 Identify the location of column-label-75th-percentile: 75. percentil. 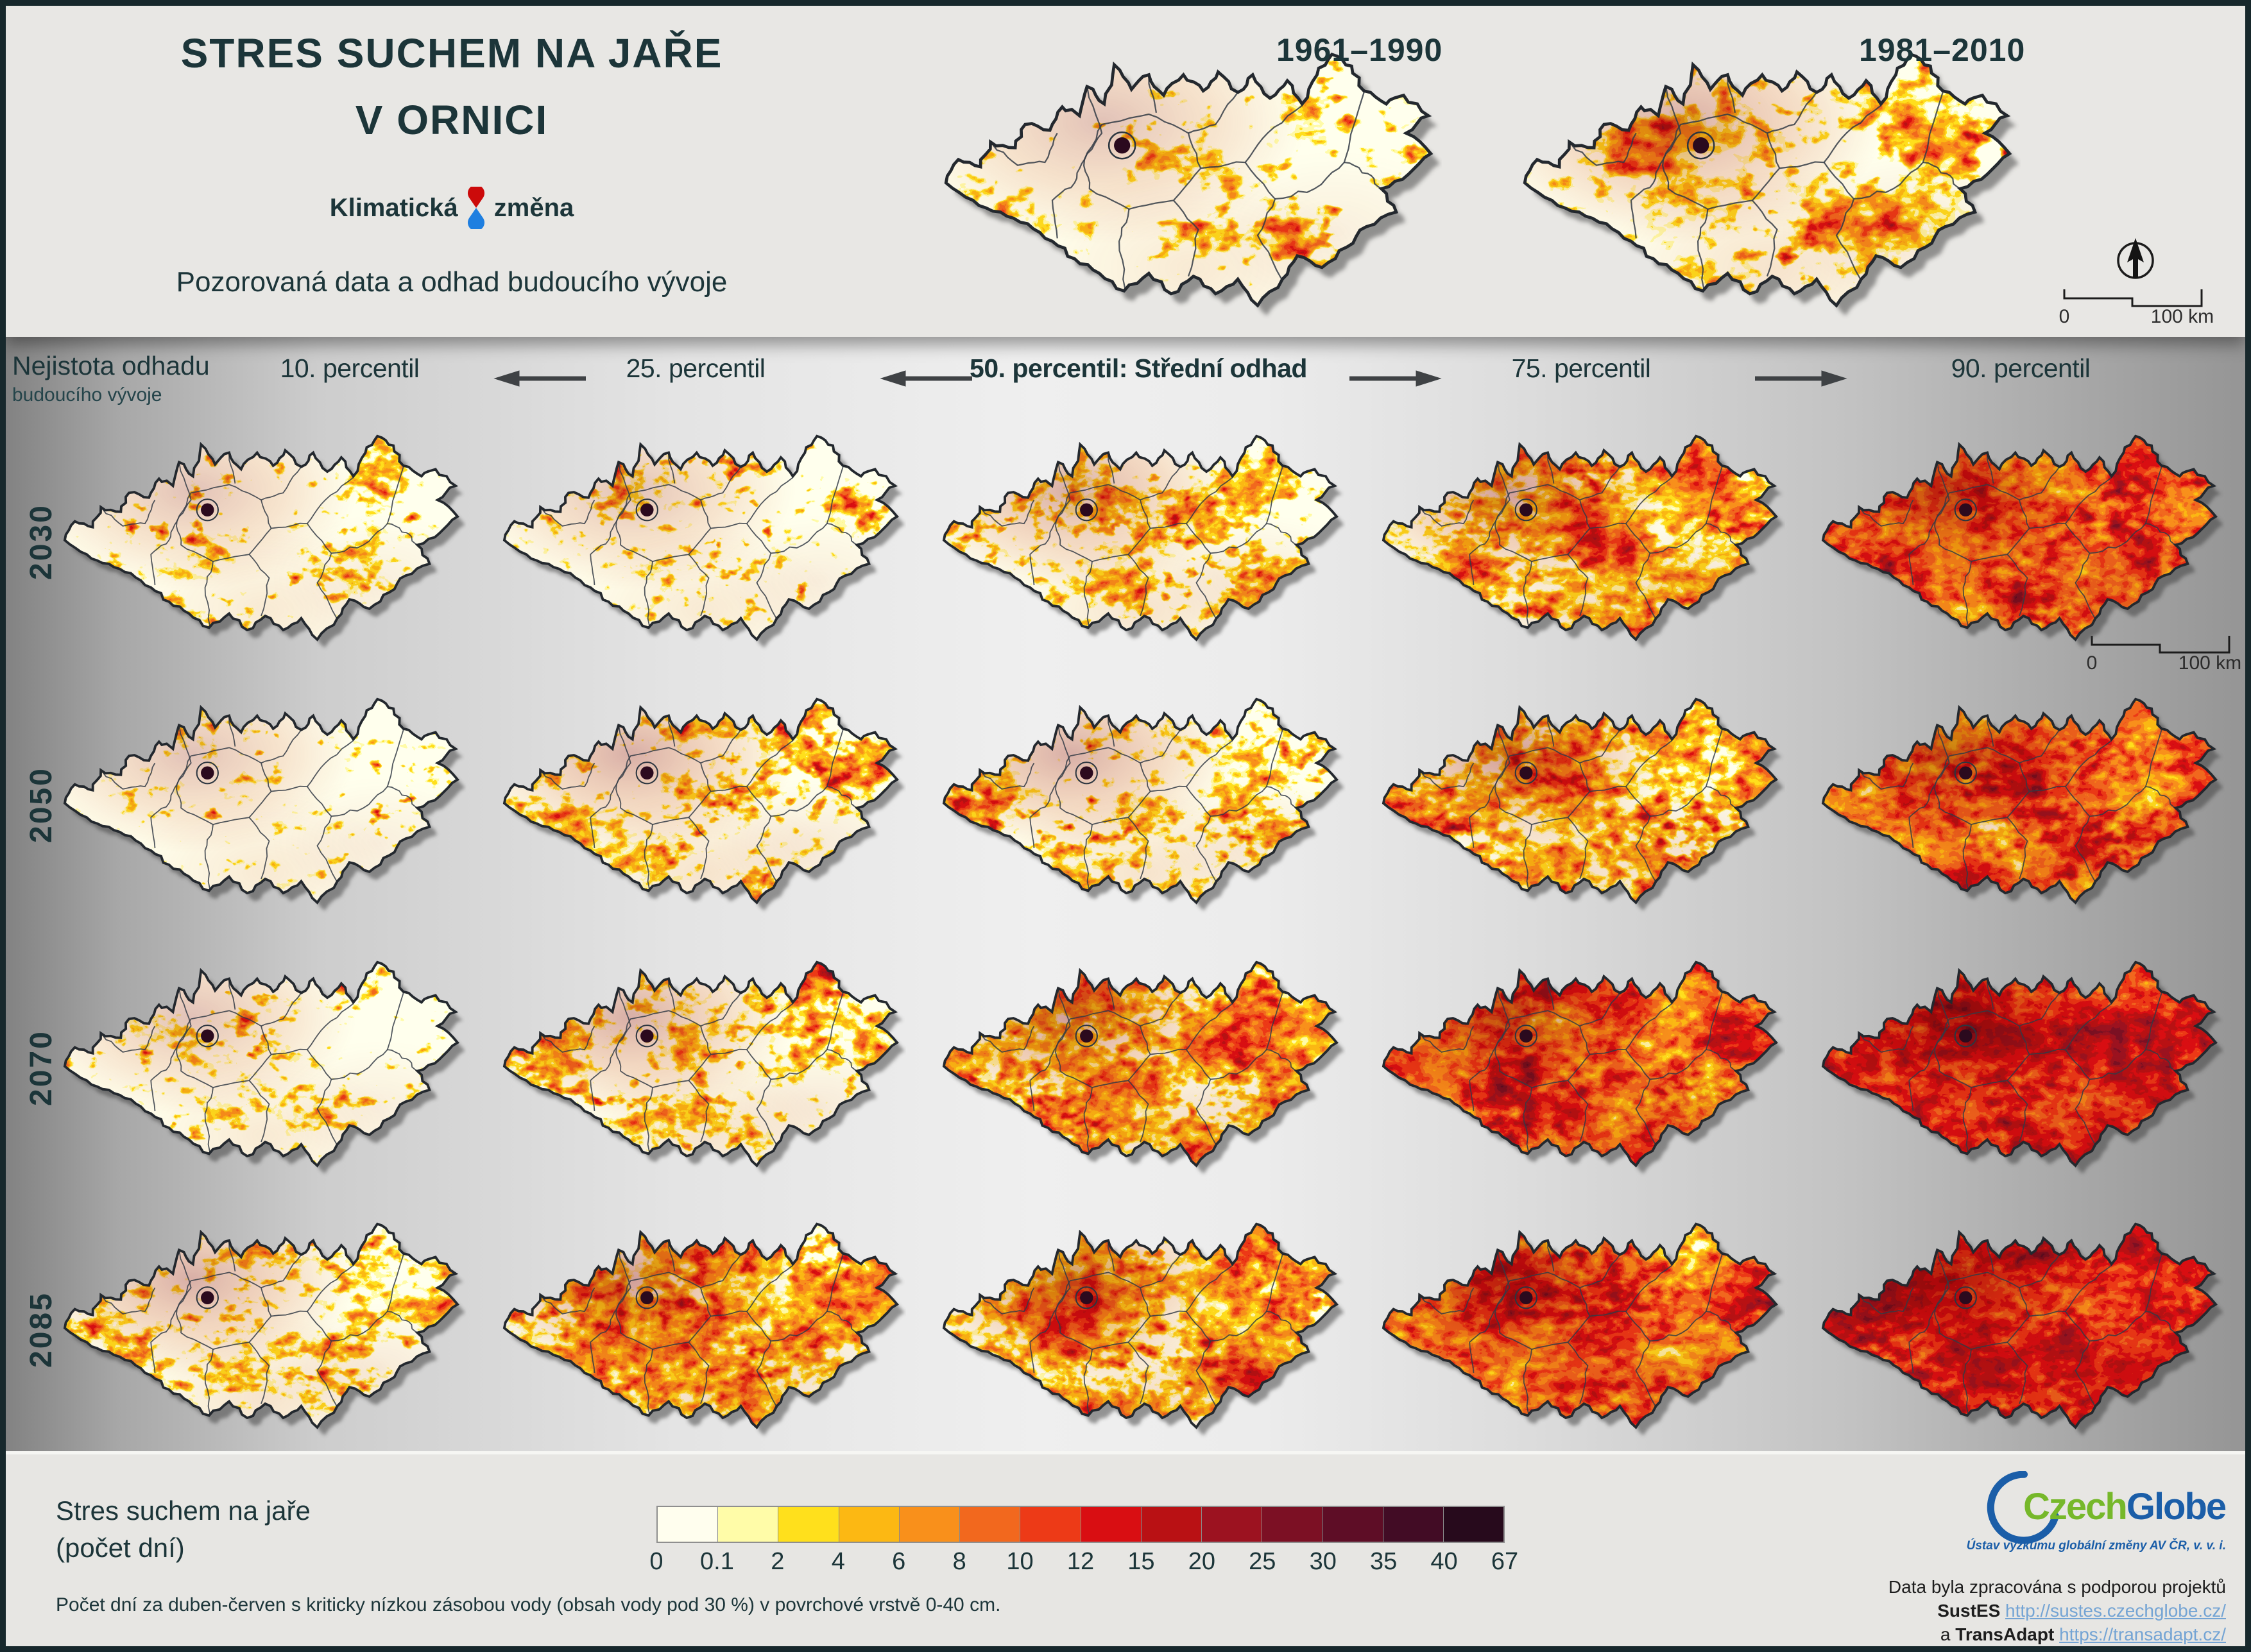
(1581, 368).